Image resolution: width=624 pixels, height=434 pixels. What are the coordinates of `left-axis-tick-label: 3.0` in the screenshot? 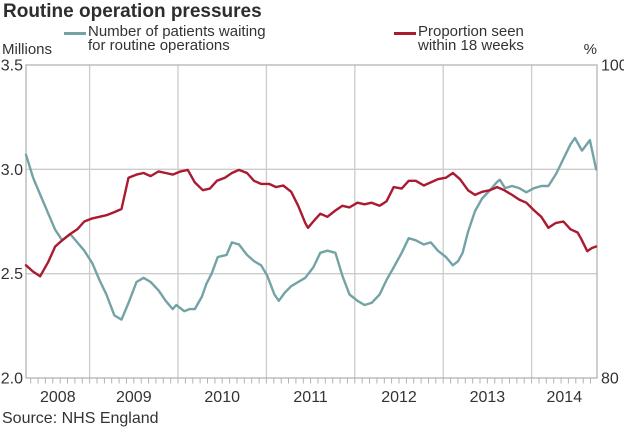 It's located at (12, 170).